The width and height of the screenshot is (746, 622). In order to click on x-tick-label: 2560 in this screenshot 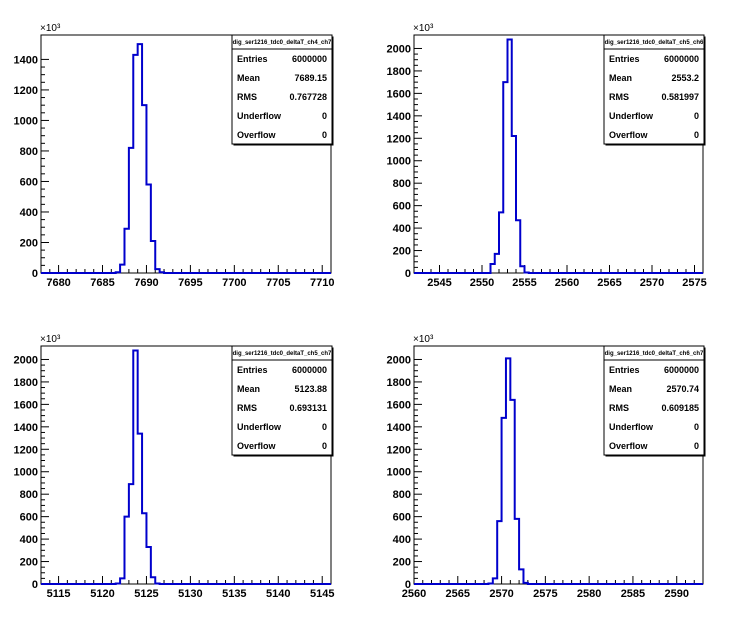, I will do `click(414, 594)`.